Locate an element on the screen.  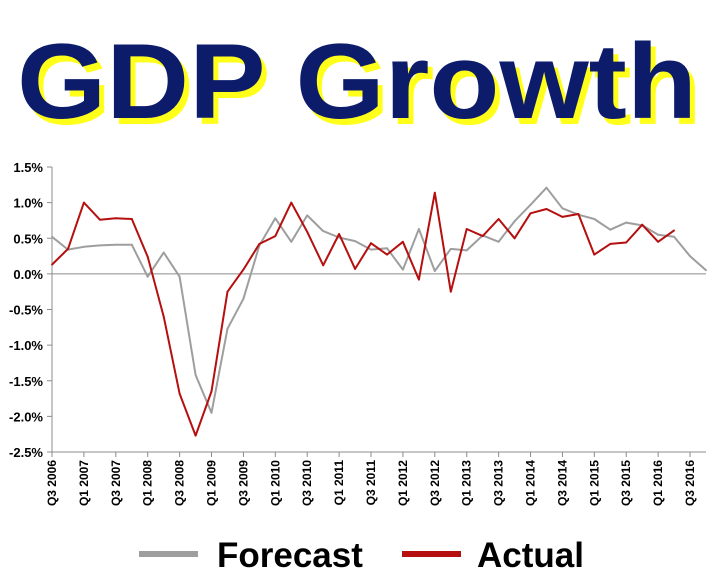
x-tick-label: Q3 2016 is located at coordinates (690, 483).